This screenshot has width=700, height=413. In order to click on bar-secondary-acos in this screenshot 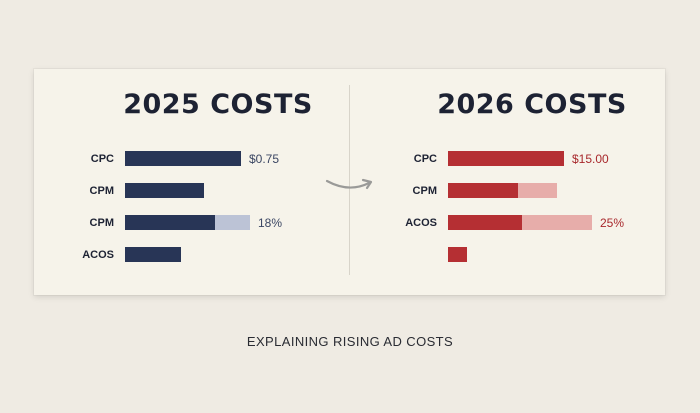, I will do `click(557, 222)`.